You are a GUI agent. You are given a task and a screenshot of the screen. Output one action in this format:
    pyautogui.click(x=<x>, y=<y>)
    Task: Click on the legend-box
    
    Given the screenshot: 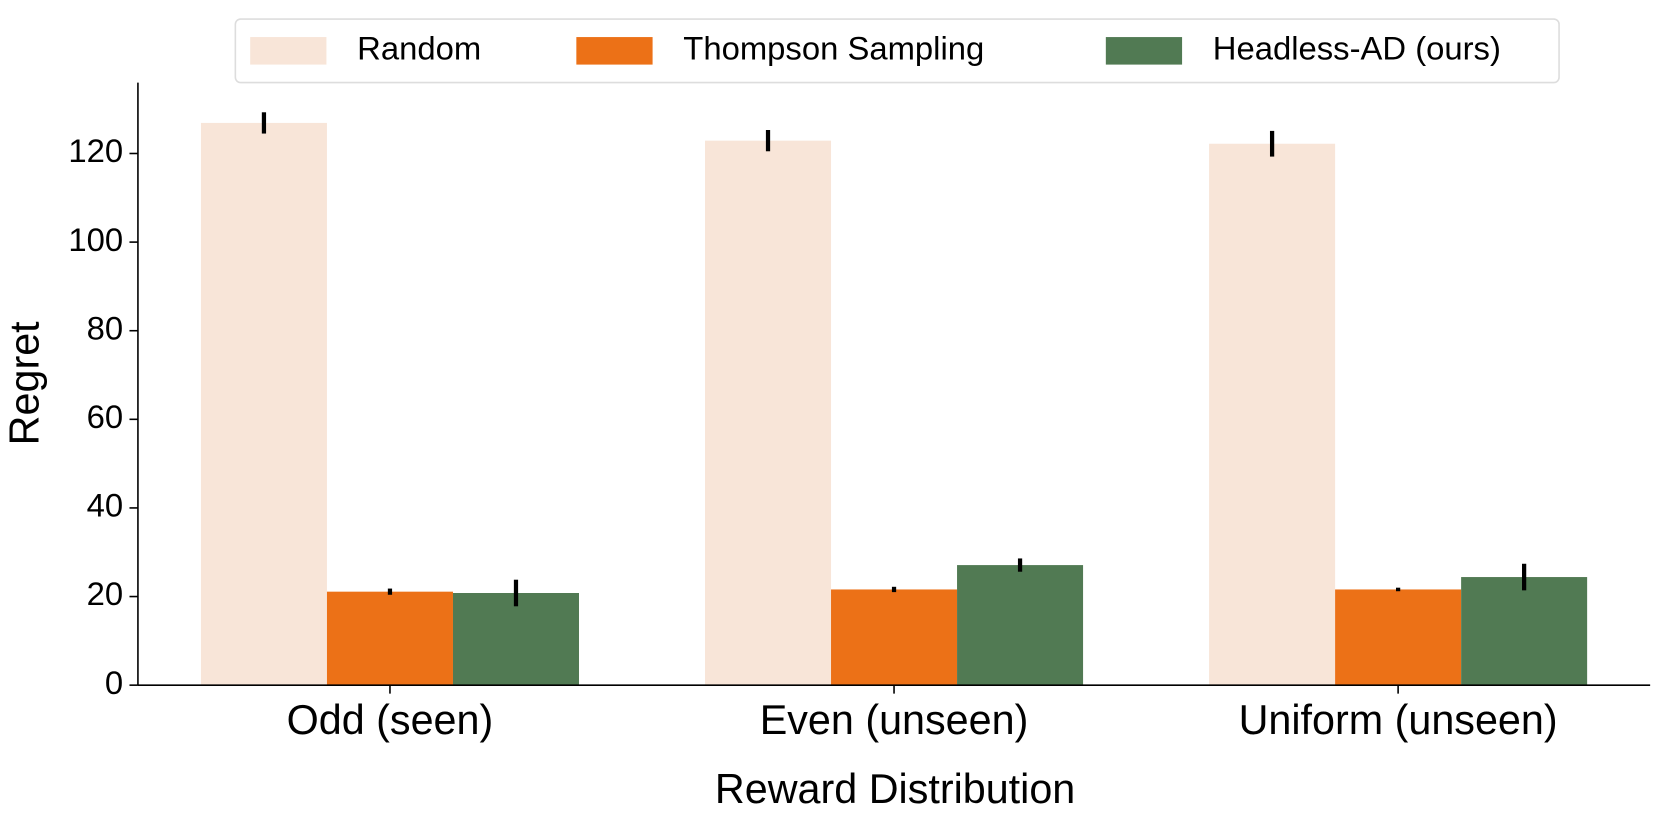 What is the action you would take?
    pyautogui.click(x=897, y=51)
    